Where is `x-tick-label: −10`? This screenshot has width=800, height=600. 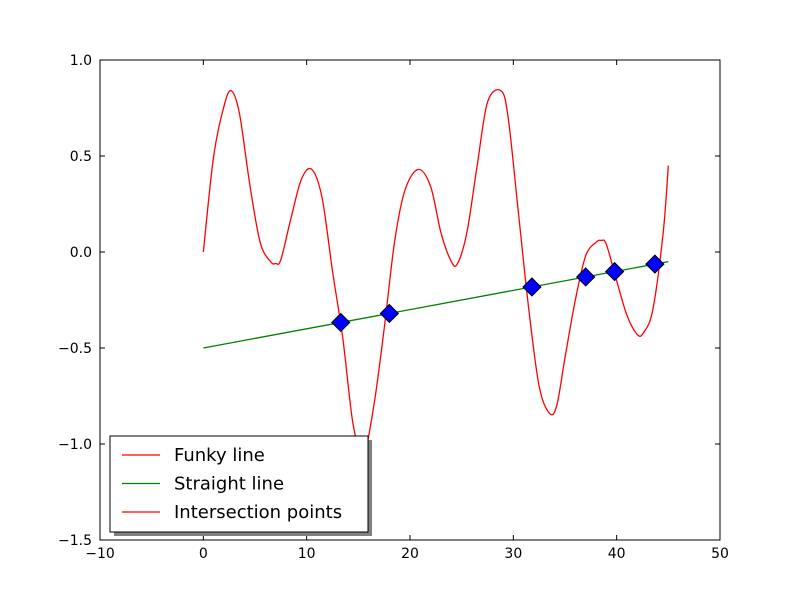
x-tick-label: −10 is located at coordinates (100, 554).